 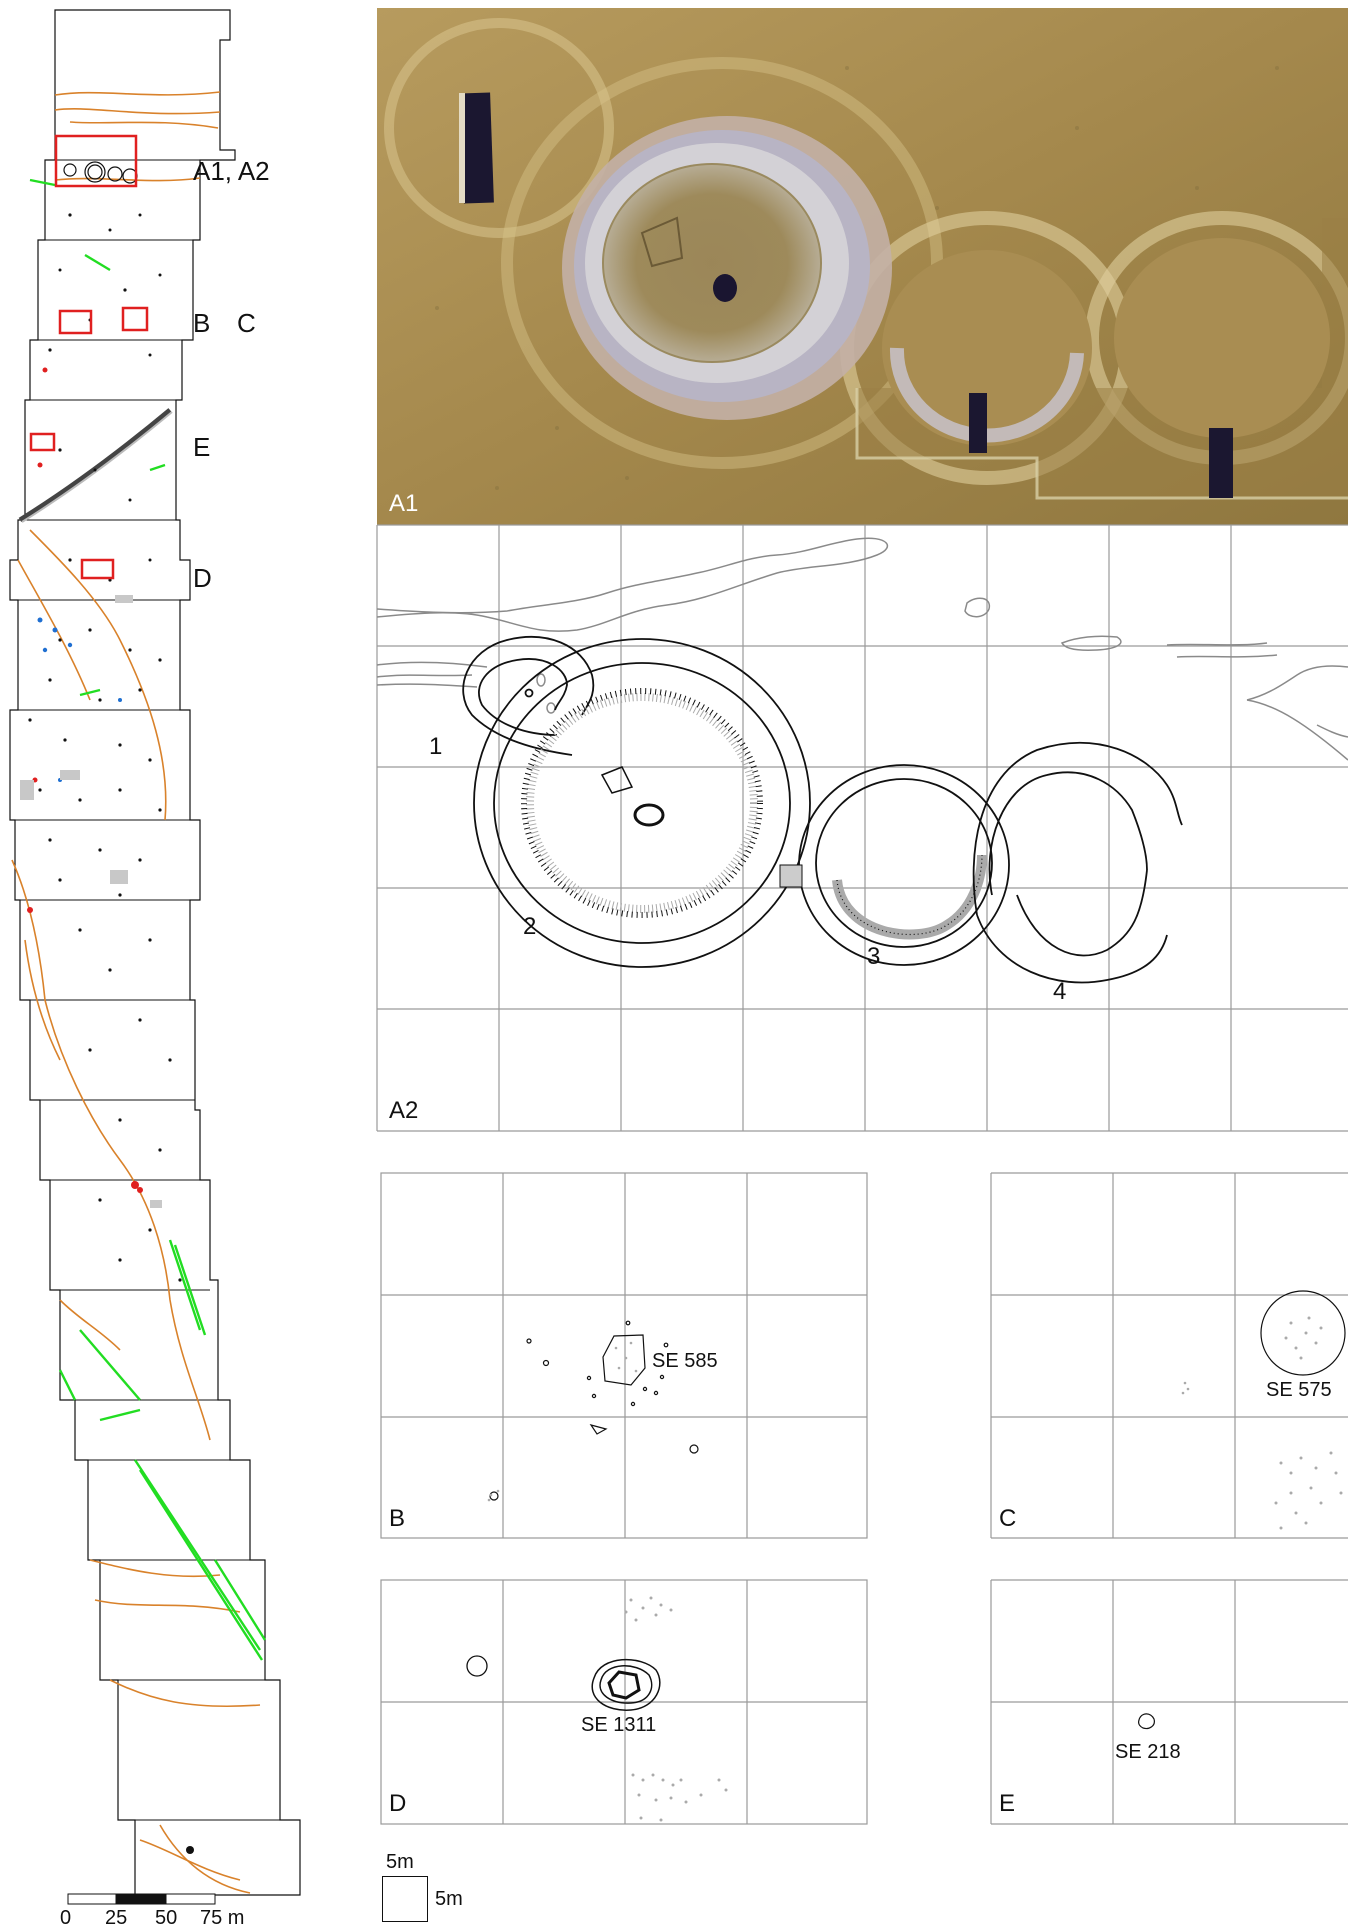 What do you see at coordinates (562, 1421) in the screenshot?
I see `panel-b-grey-dots` at bounding box center [562, 1421].